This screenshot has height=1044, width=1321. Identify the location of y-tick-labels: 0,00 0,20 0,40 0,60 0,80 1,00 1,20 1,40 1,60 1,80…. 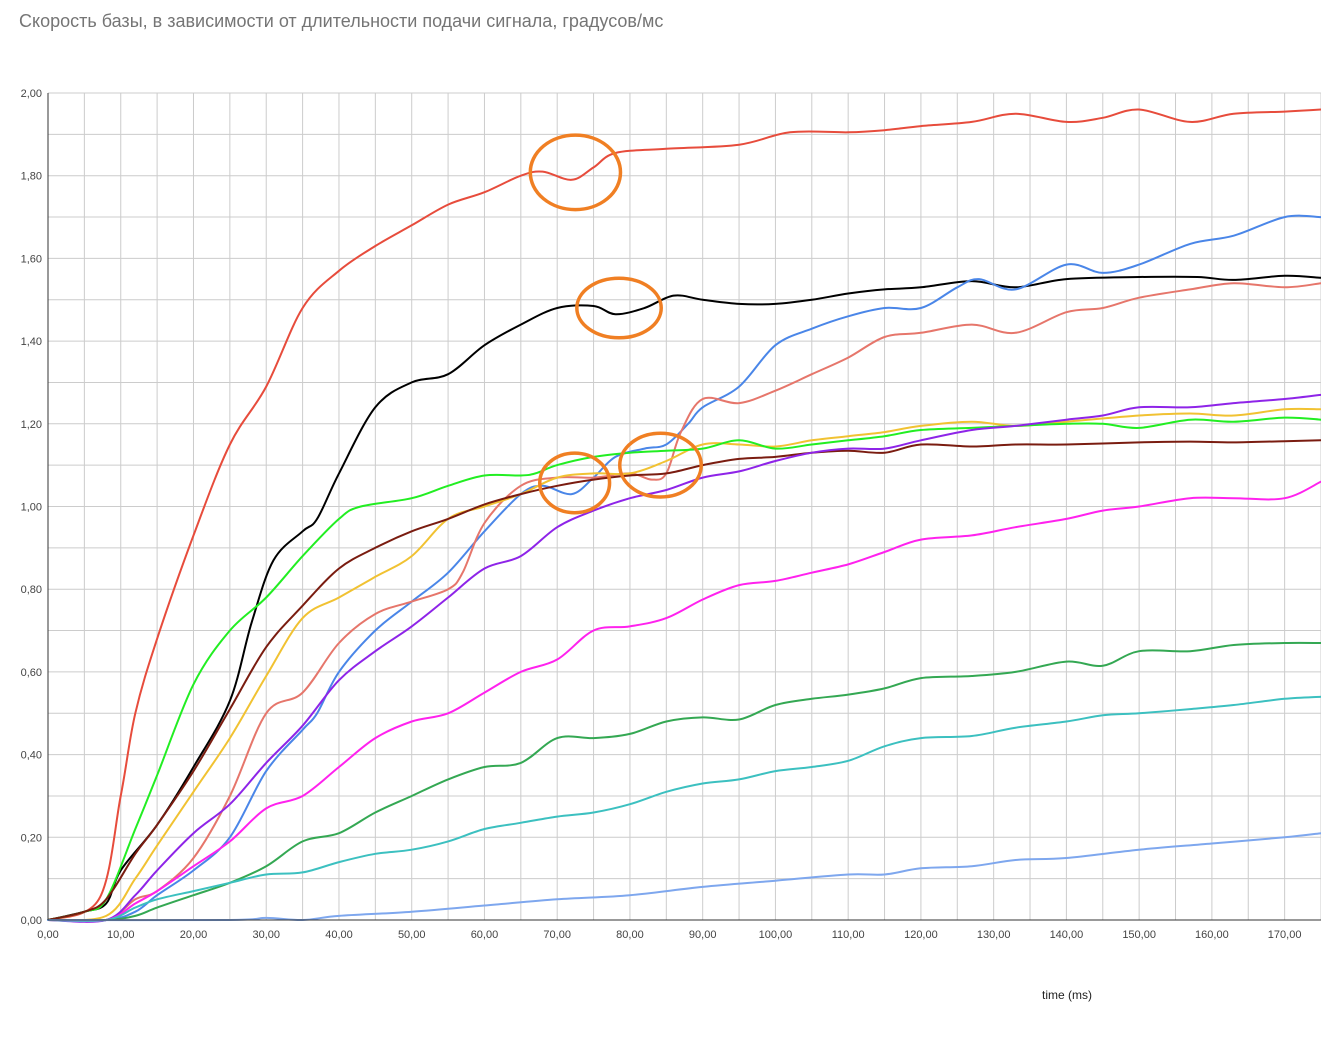
(31, 507).